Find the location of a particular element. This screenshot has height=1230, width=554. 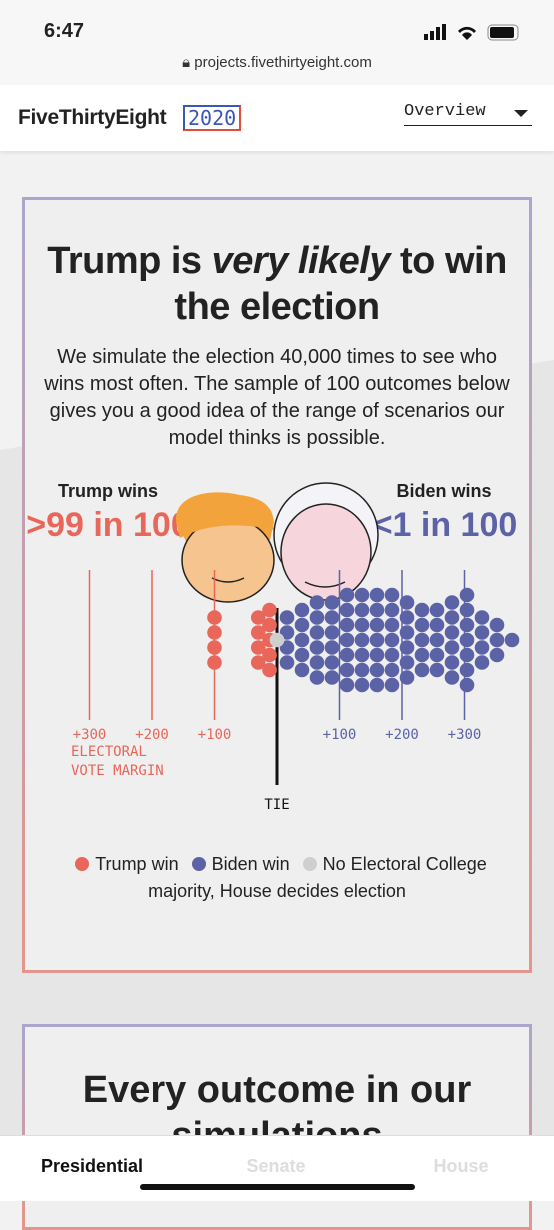

tie-label: TIE is located at coordinates (276, 805).